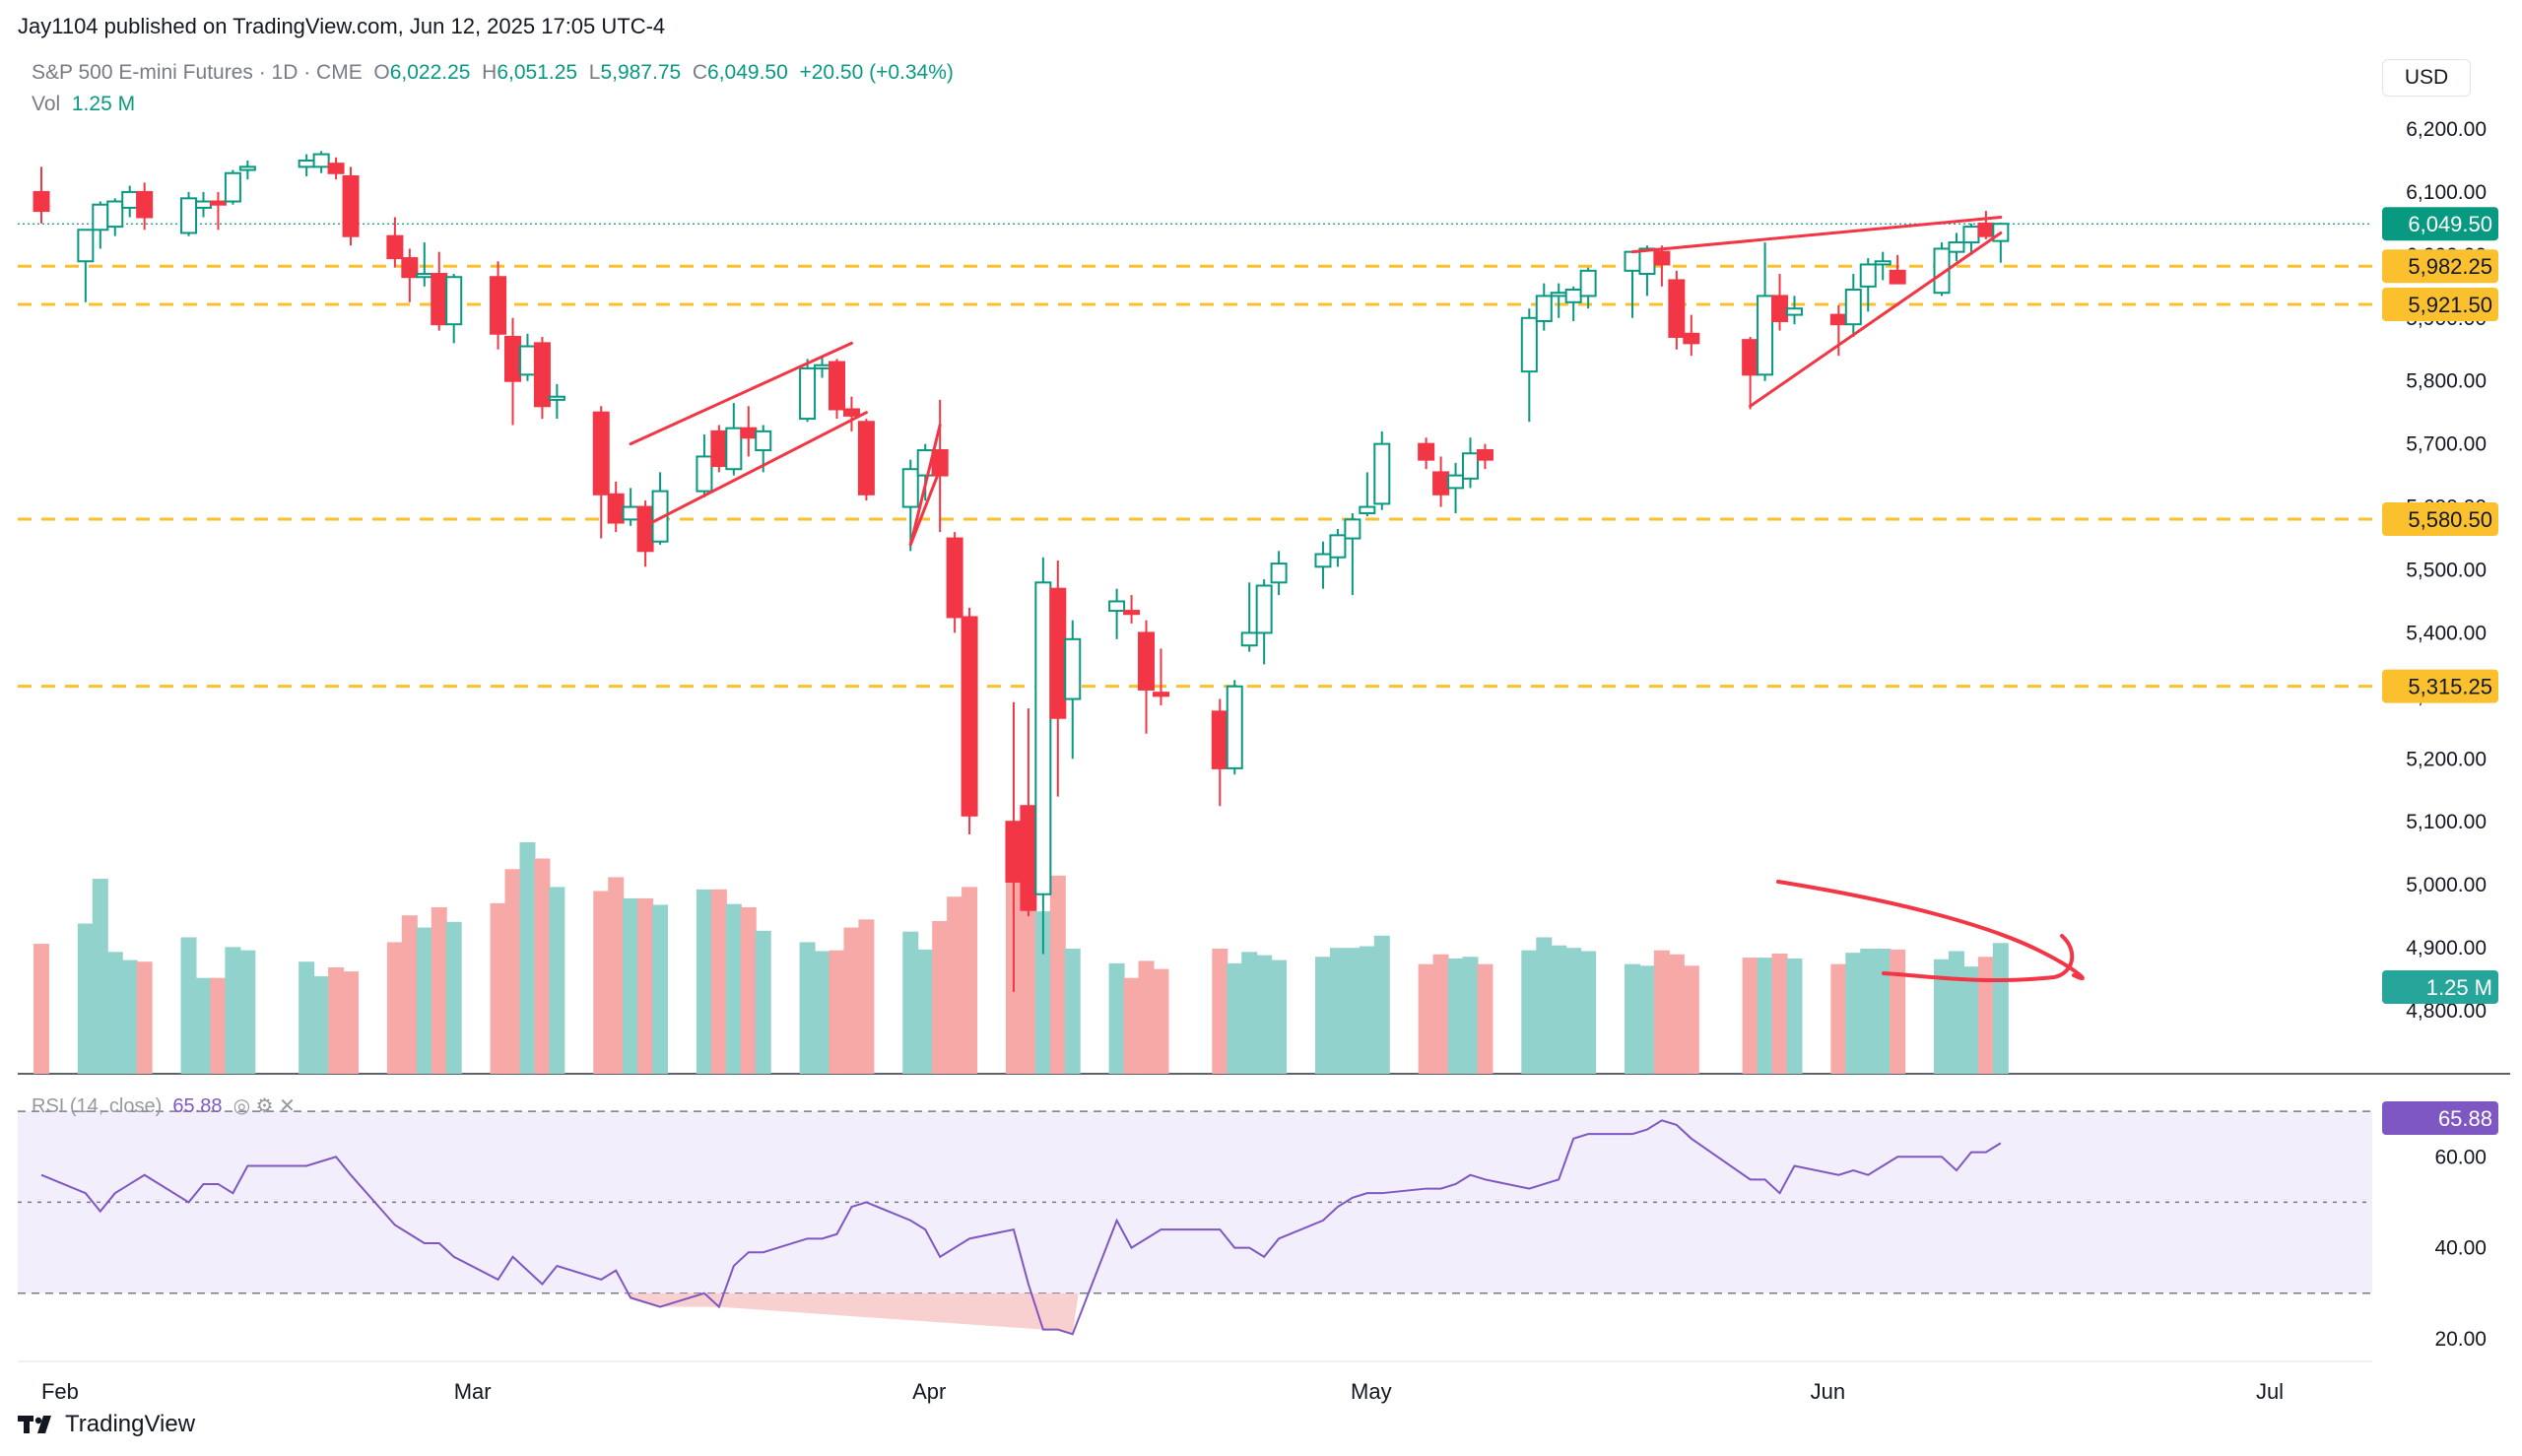 This screenshot has height=1456, width=2522. I want to click on price-tick-label: 5,400.00, so click(2446, 633).